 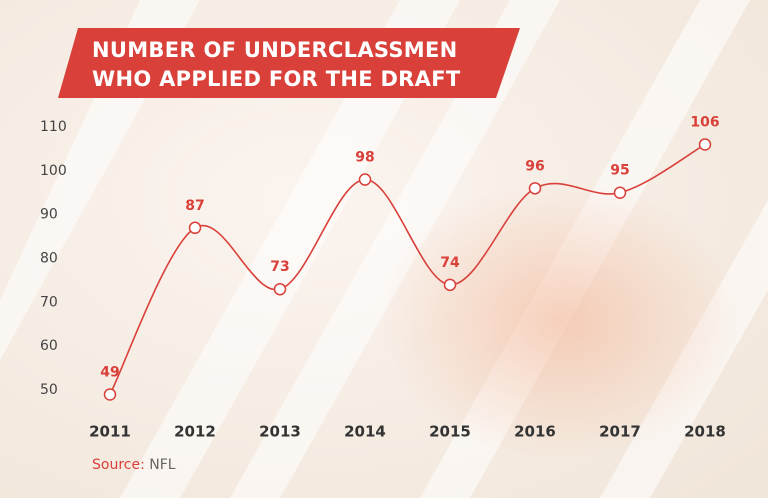 I want to click on x-tick-label: 2015, so click(x=450, y=432).